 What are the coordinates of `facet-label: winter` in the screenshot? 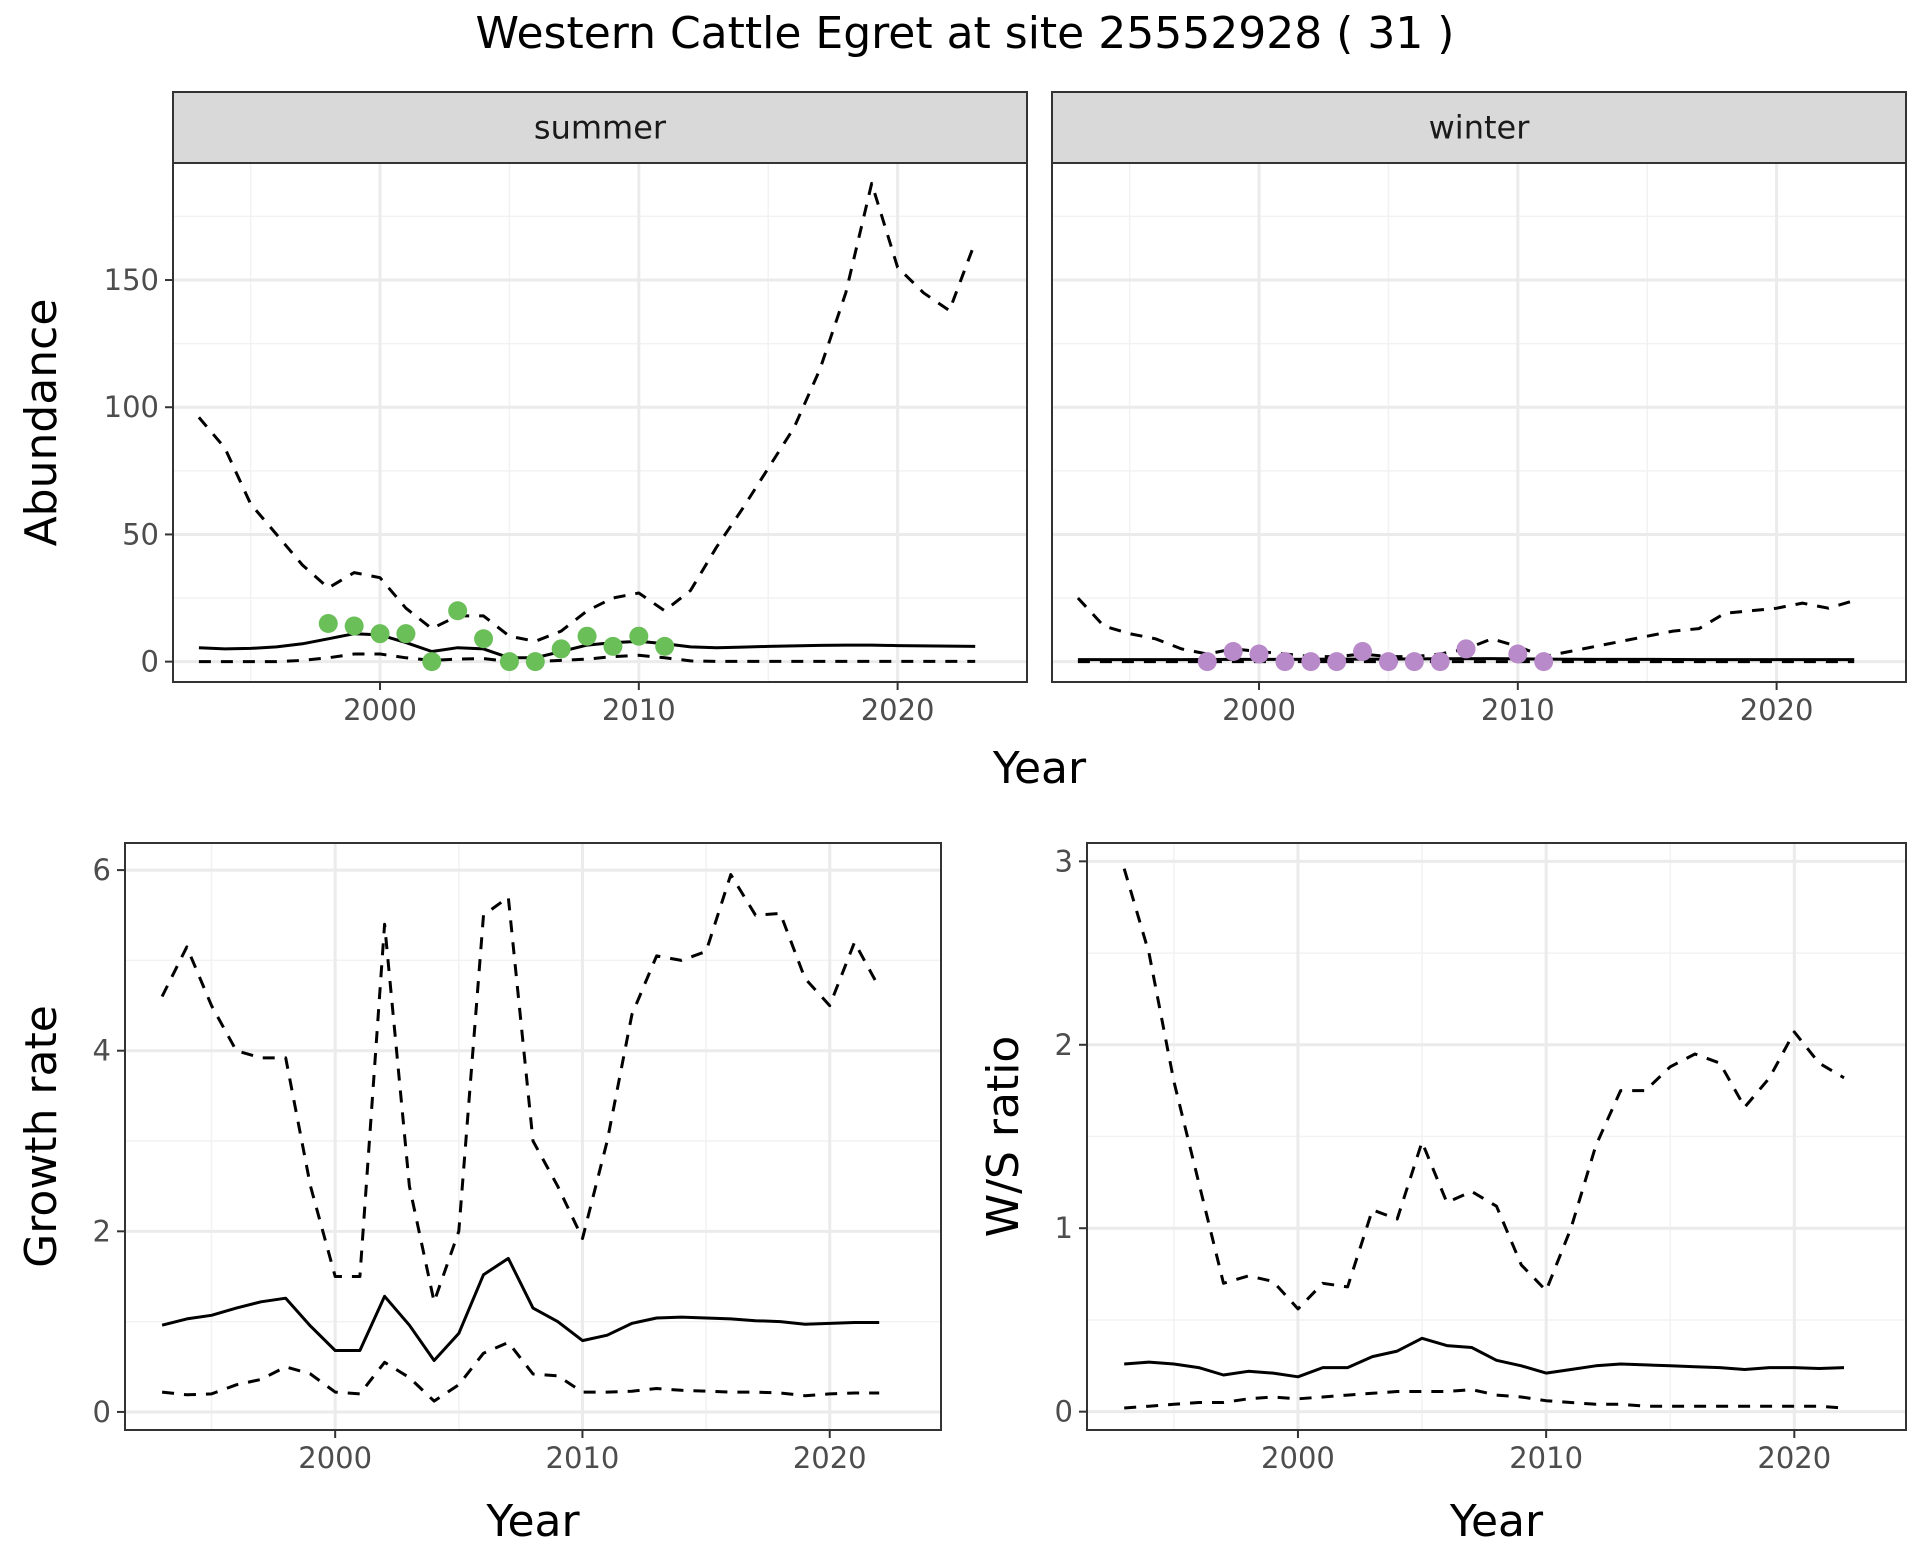 It's located at (1480, 128).